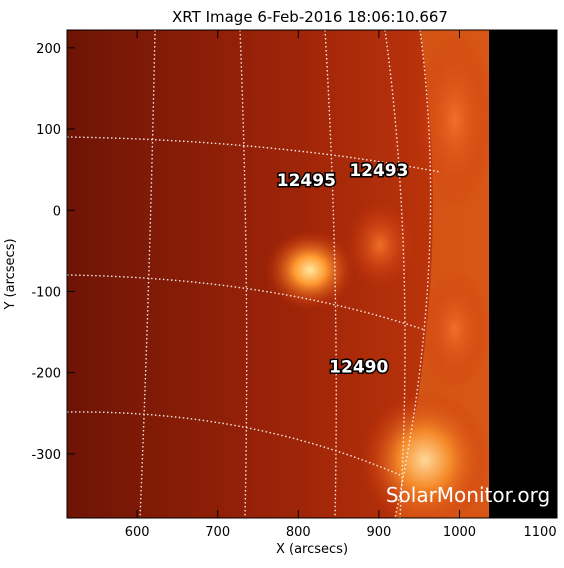  I want to click on y-tick-label: 0, so click(57, 211).